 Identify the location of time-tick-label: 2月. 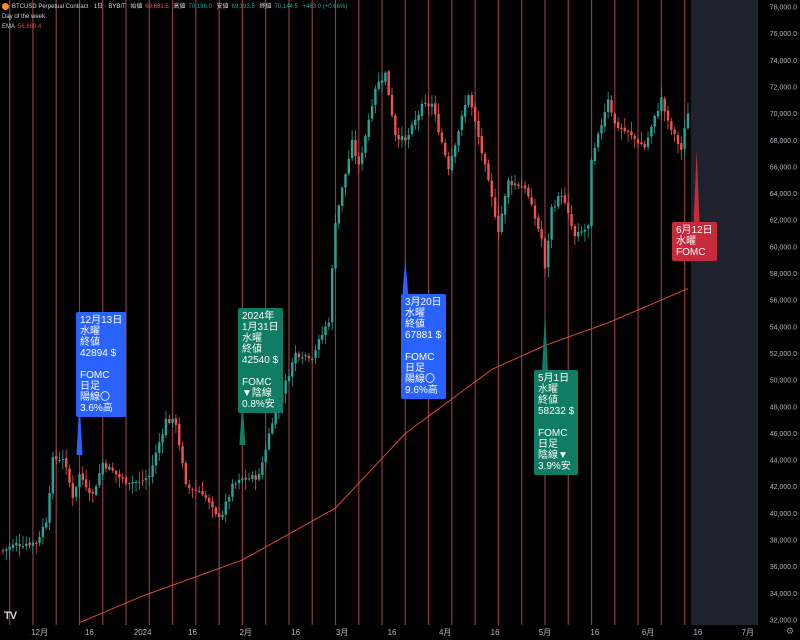
(245, 632).